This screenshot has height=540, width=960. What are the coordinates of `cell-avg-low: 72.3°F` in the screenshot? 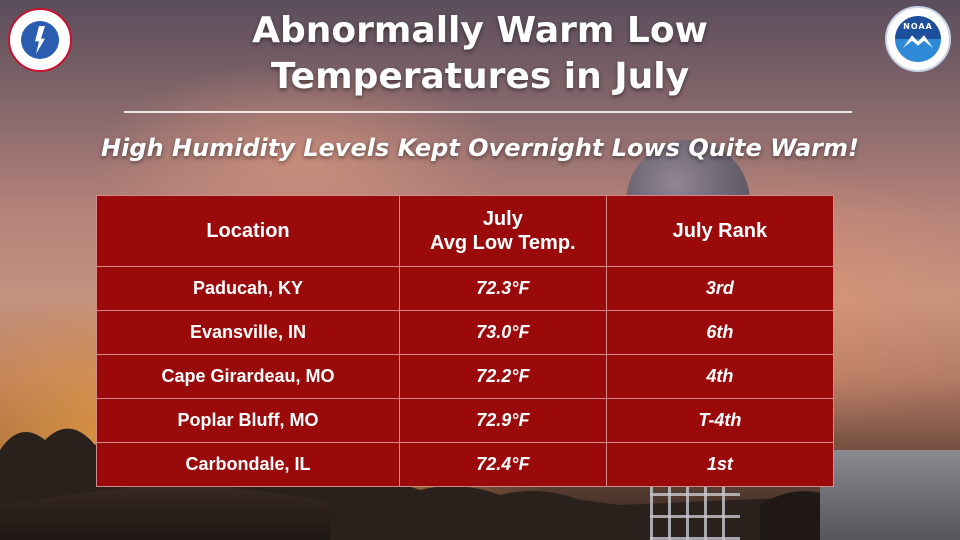 It's located at (502, 288).